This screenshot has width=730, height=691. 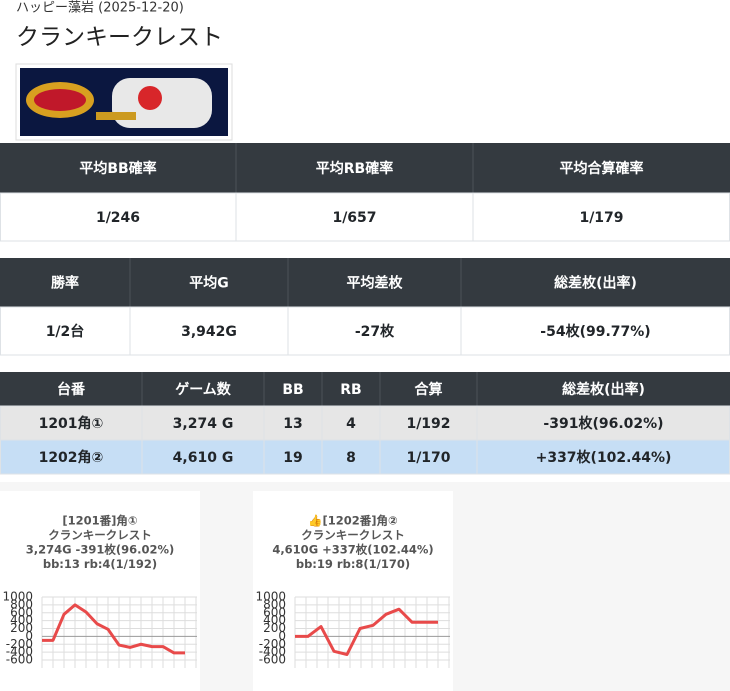 What do you see at coordinates (354, 168) in the screenshot?
I see `column-header: 平均RB確率` at bounding box center [354, 168].